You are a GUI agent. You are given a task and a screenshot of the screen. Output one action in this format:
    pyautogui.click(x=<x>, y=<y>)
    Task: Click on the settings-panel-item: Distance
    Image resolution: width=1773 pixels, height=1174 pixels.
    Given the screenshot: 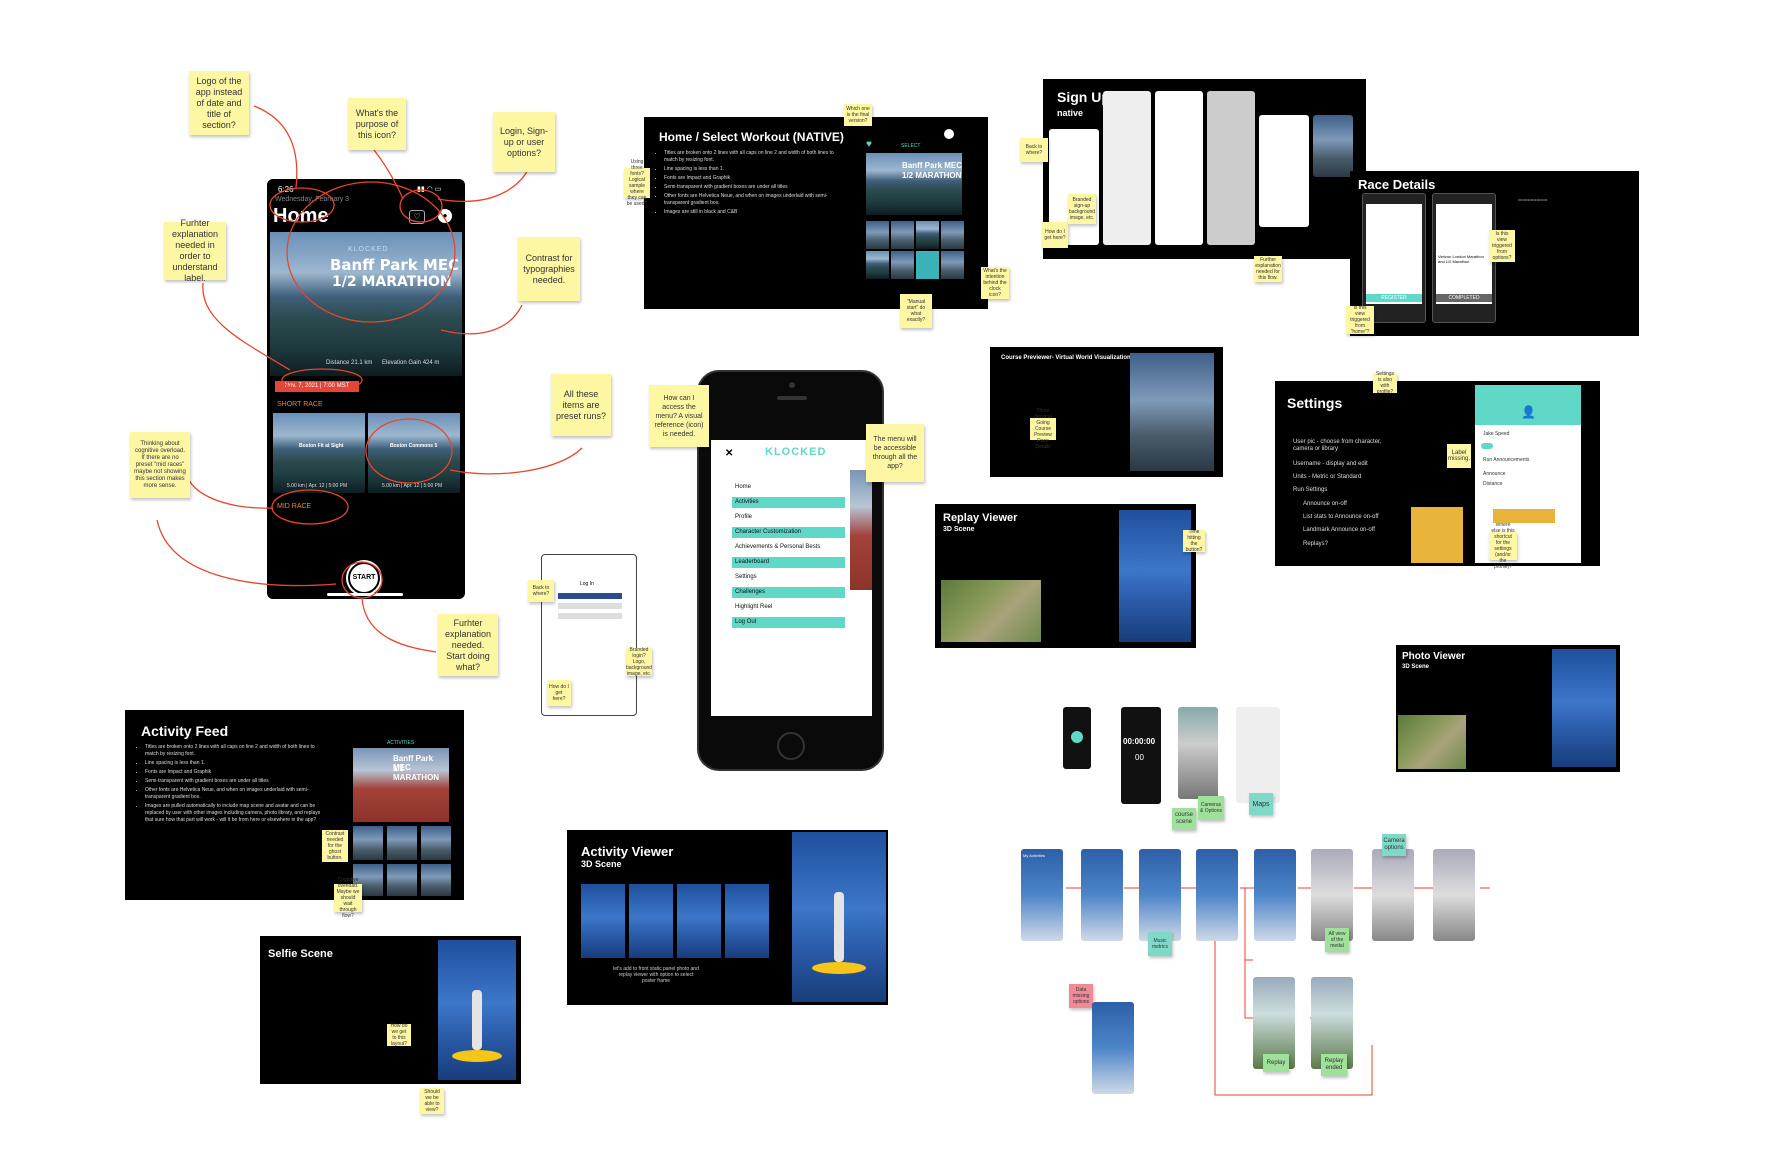 What is the action you would take?
    pyautogui.click(x=1493, y=484)
    